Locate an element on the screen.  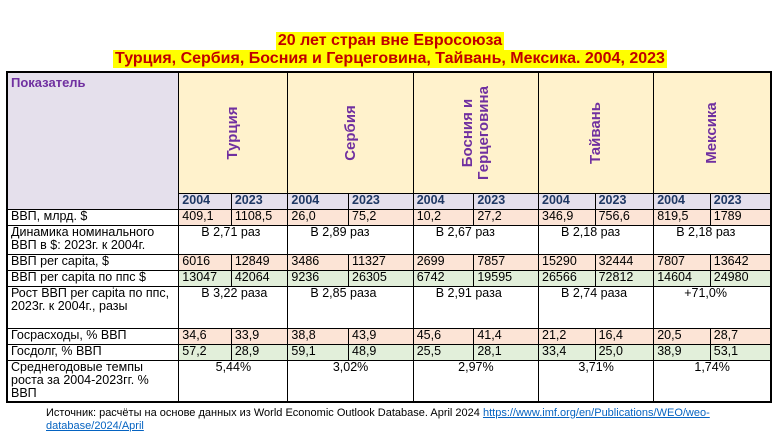
table-cell: 28,1 is located at coordinates (506, 352).